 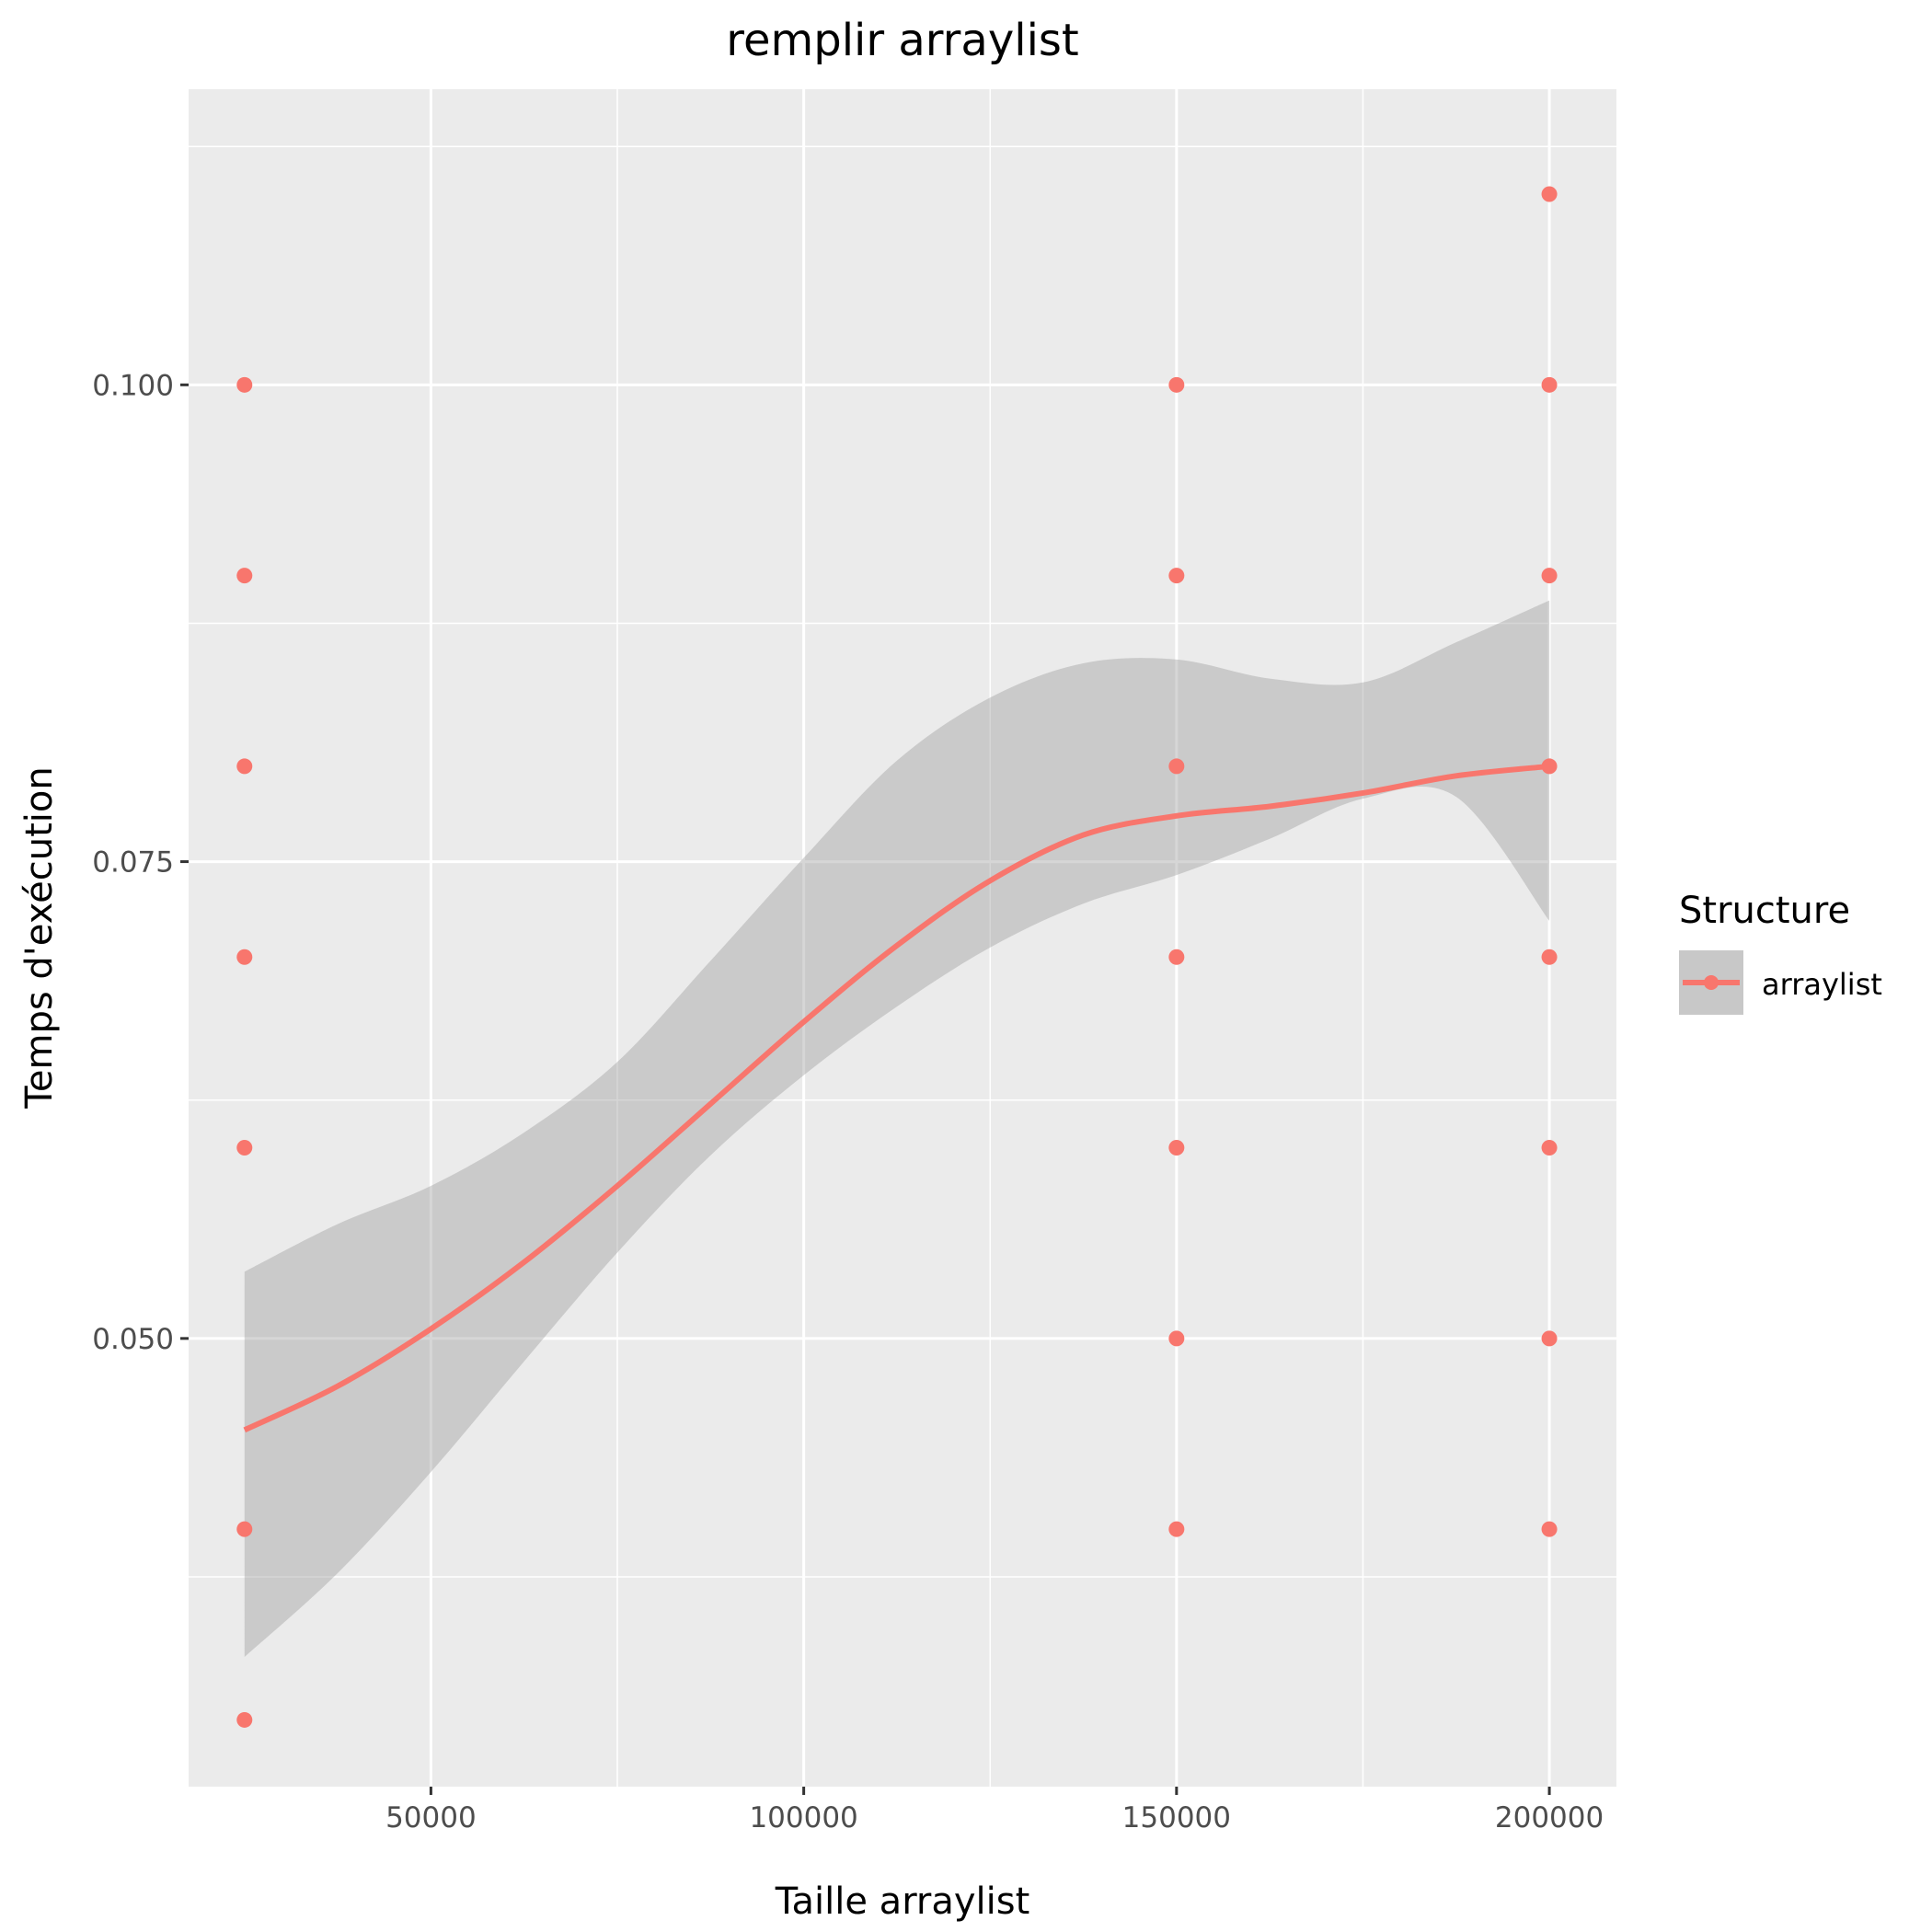 What do you see at coordinates (902, 1901) in the screenshot?
I see `x-axis-label: Taille arraylist` at bounding box center [902, 1901].